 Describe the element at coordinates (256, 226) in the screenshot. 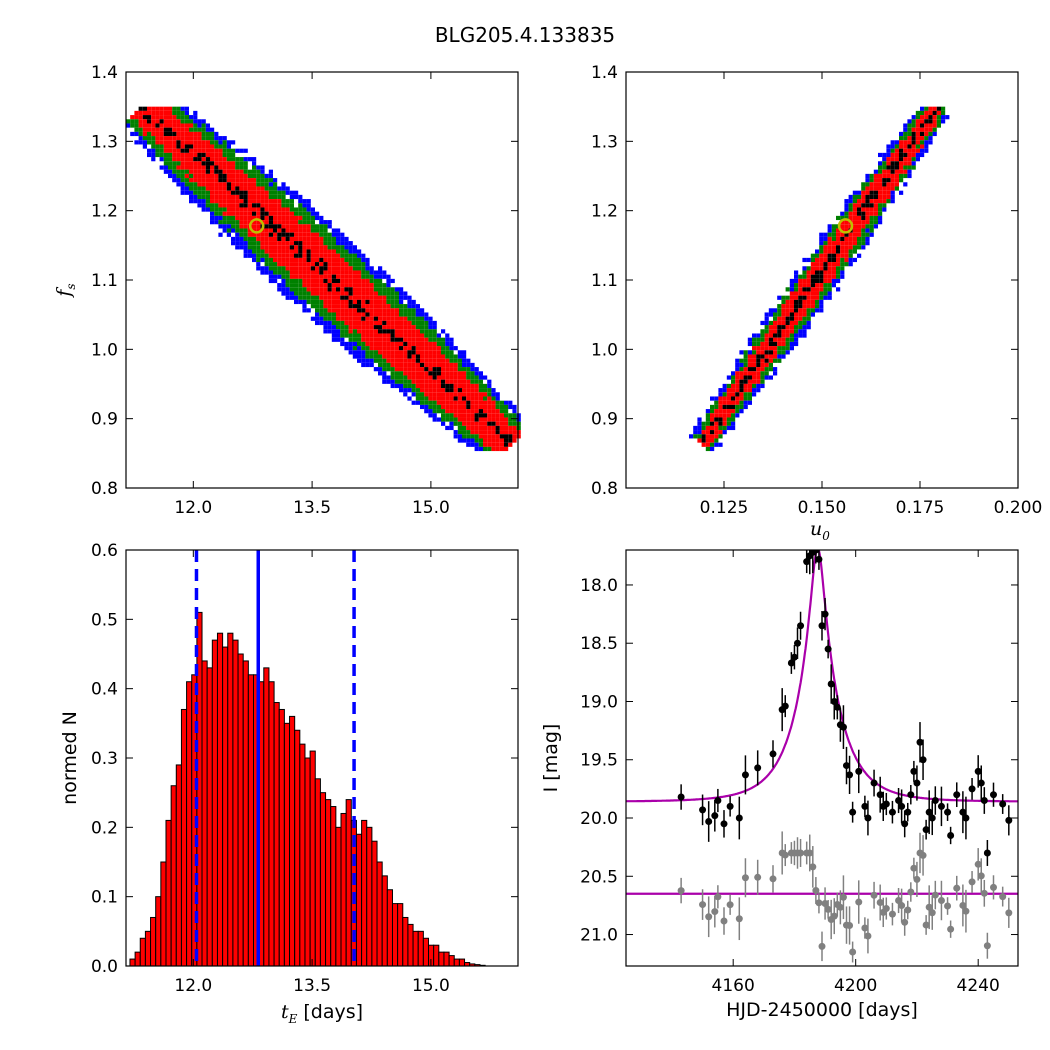

I see `best-fit-marker` at that location.